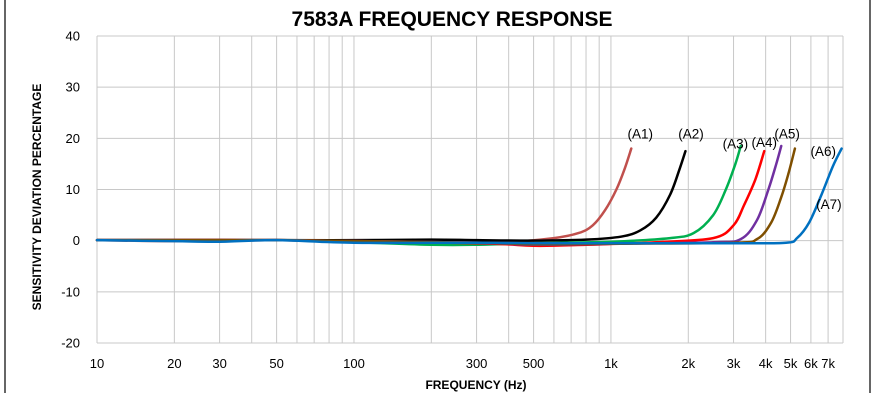 The width and height of the screenshot is (878, 398). I want to click on x-tick-label: 4k, so click(766, 363).